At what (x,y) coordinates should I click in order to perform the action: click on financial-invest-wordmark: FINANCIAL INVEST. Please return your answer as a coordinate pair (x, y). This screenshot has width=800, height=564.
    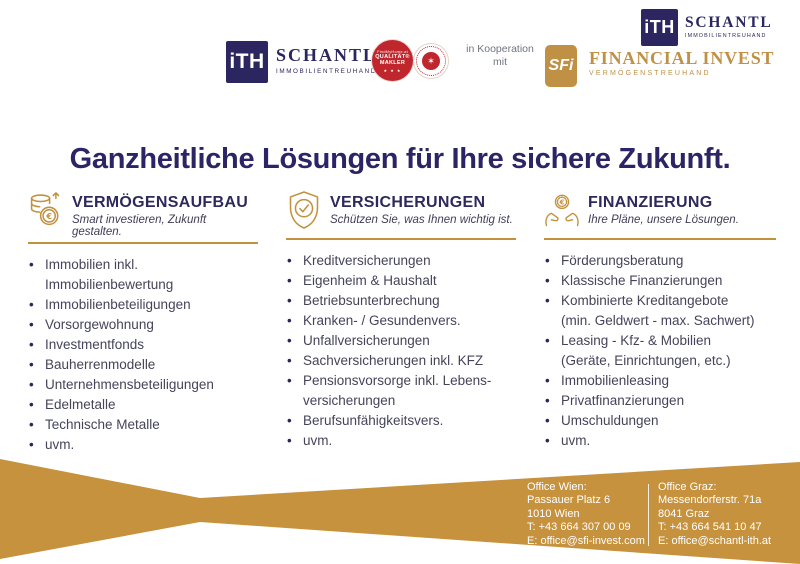
    Looking at the image, I should click on (682, 58).